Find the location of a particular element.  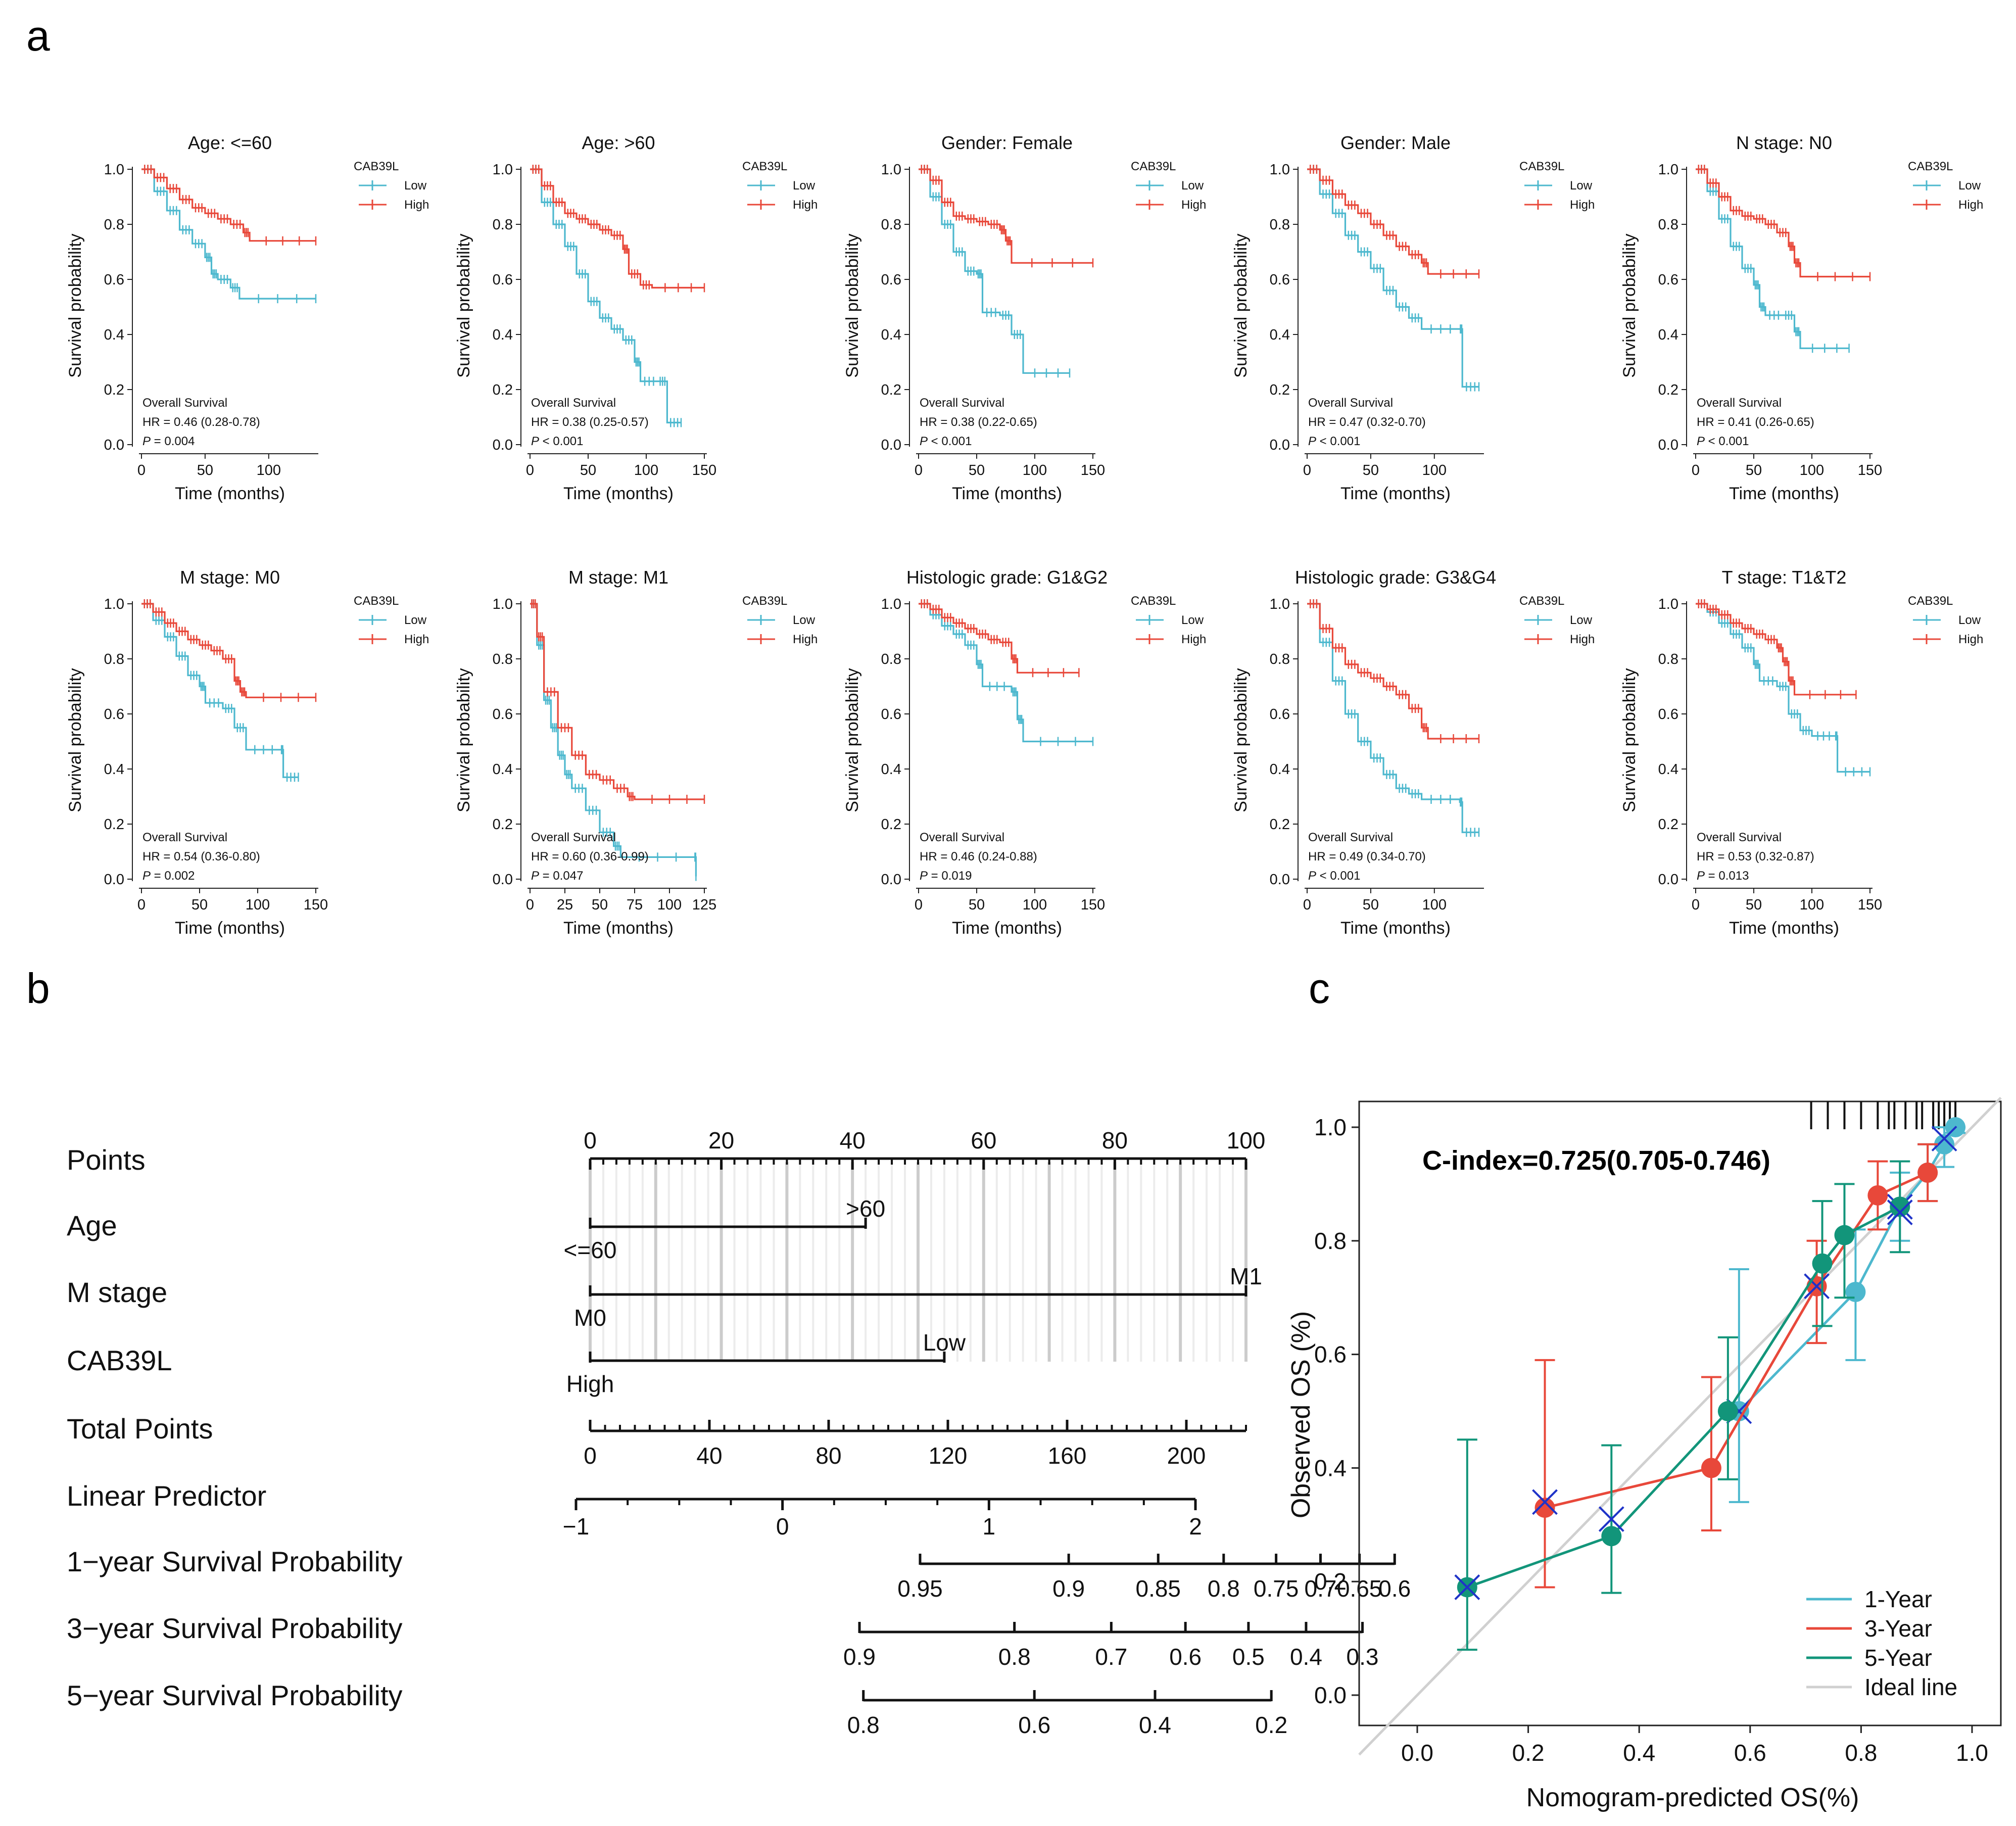

legend-label: 5-Year is located at coordinates (1898, 1658).